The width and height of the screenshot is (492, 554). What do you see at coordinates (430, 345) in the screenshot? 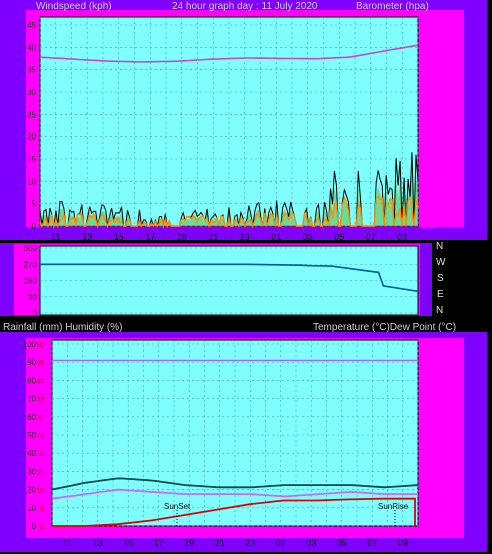
I see `temperature-tick-label: 40` at bounding box center [430, 345].